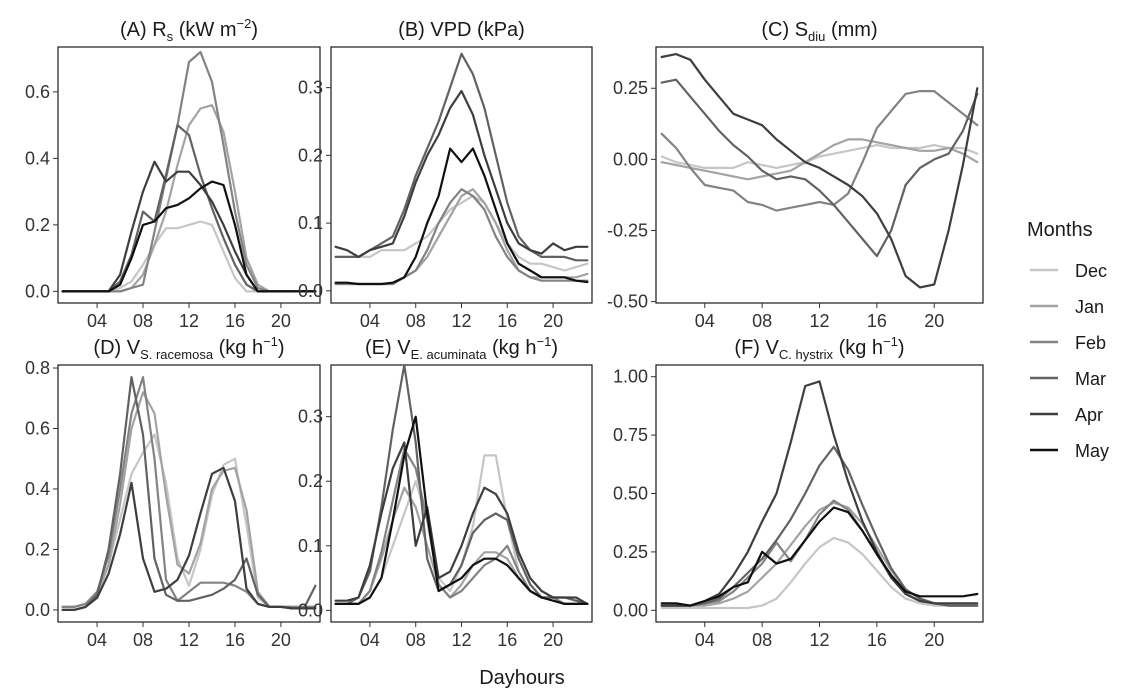 Image resolution: width=1126 pixels, height=693 pixels. I want to click on legend: Months Dec Jan Feb Mar Apr May, so click(1068, 340).